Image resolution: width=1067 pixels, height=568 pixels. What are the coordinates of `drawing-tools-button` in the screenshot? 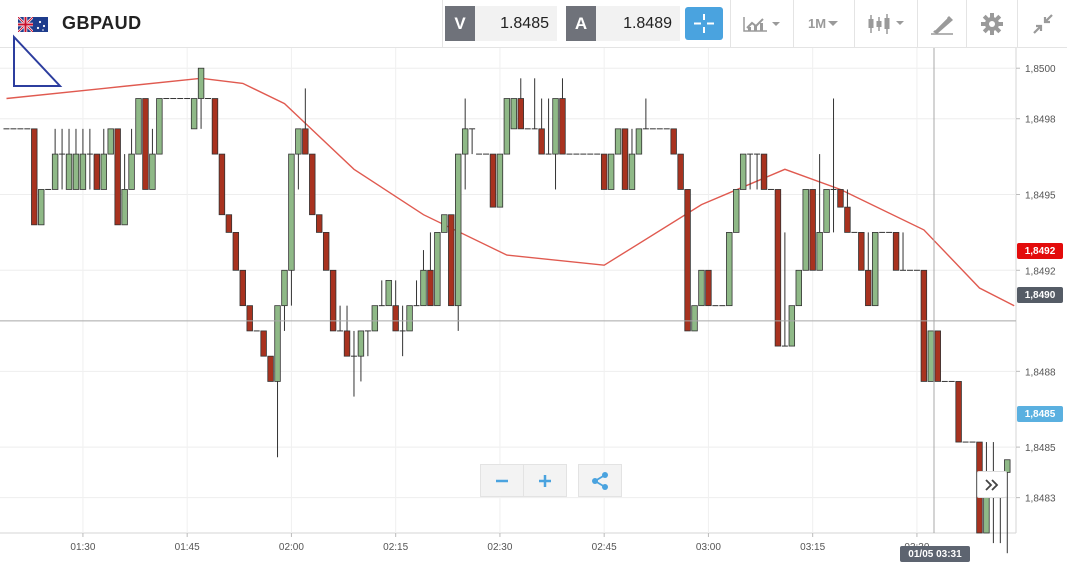 It's located at (942, 23).